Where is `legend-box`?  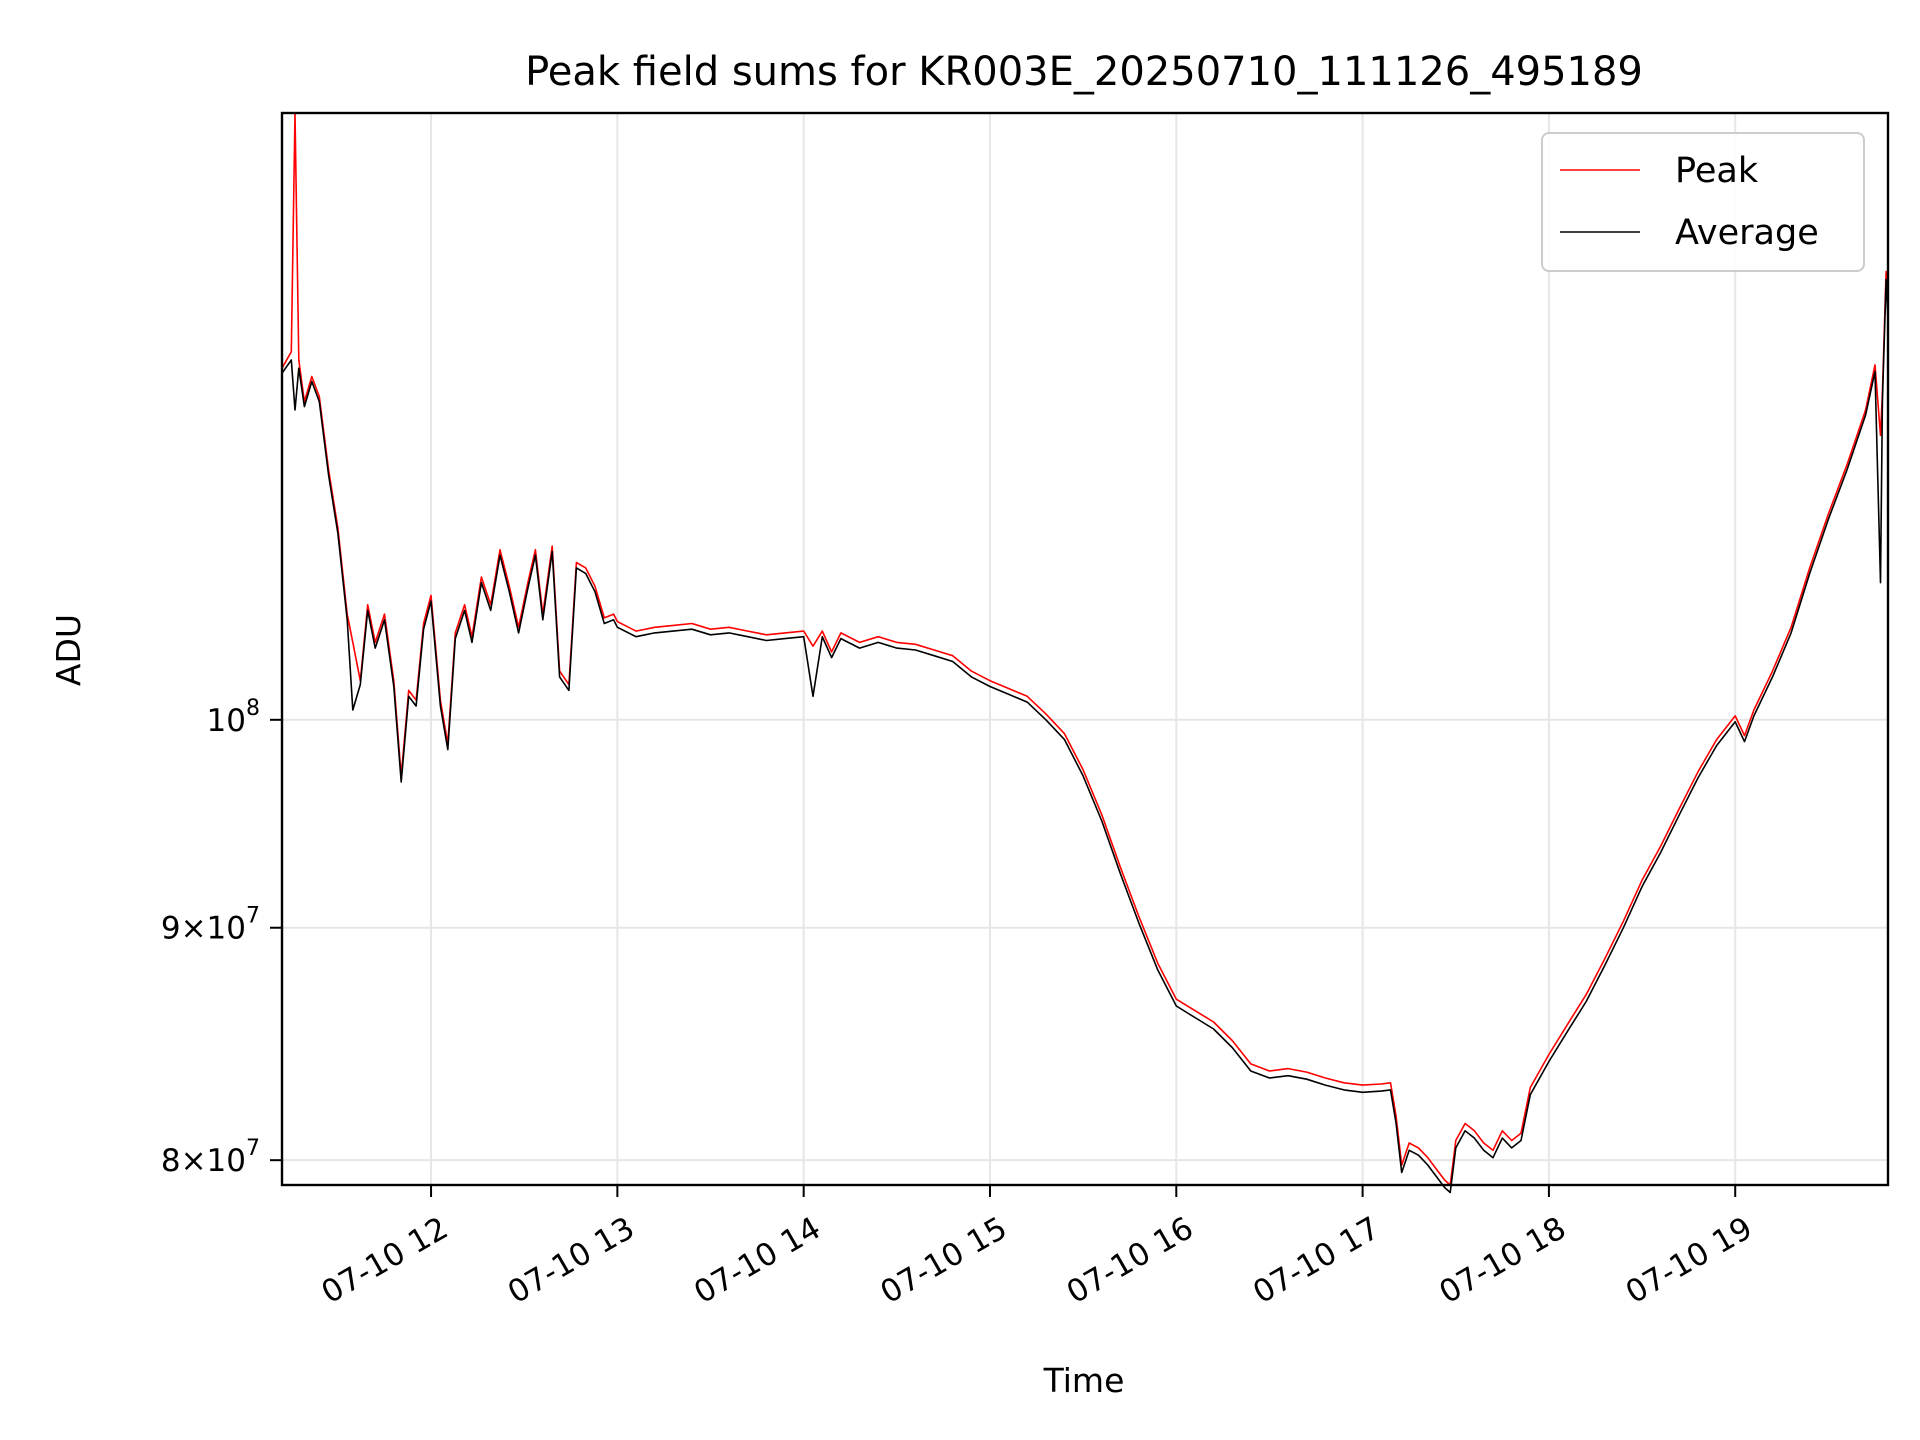 legend-box is located at coordinates (1703, 202).